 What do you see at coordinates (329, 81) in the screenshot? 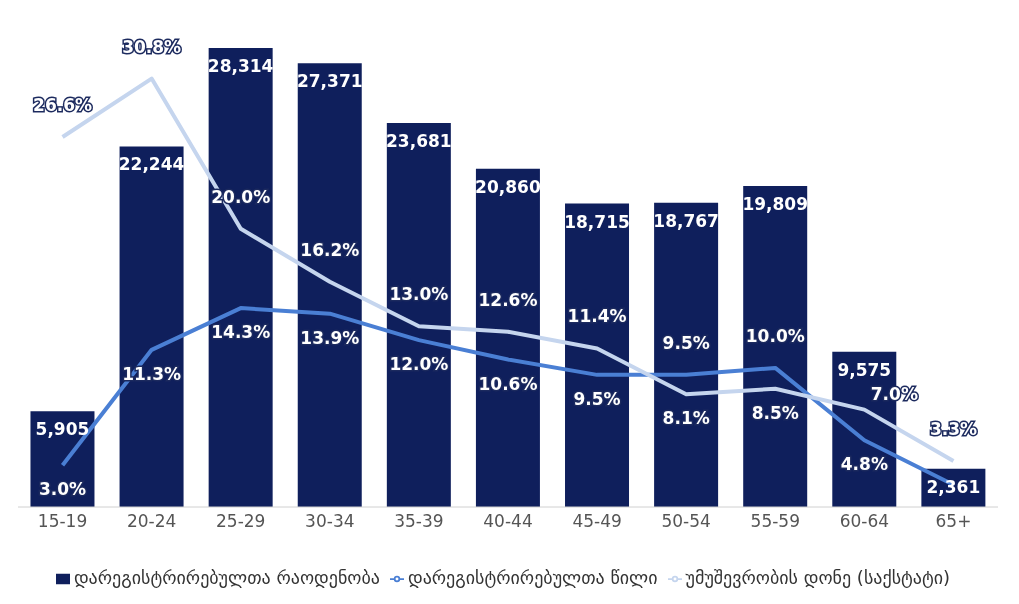
I see `data-label: 27,371` at bounding box center [329, 81].